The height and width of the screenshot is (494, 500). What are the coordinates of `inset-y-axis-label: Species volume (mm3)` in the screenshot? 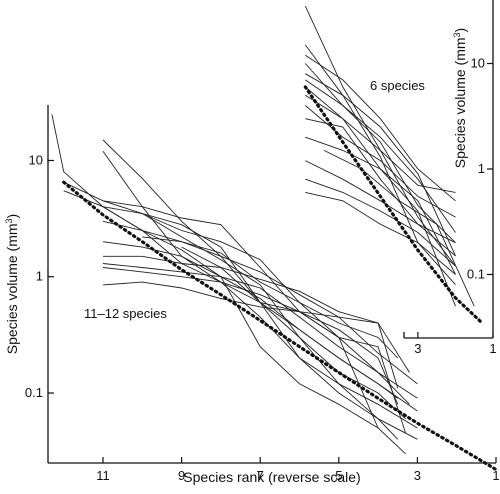 It's located at (460, 98).